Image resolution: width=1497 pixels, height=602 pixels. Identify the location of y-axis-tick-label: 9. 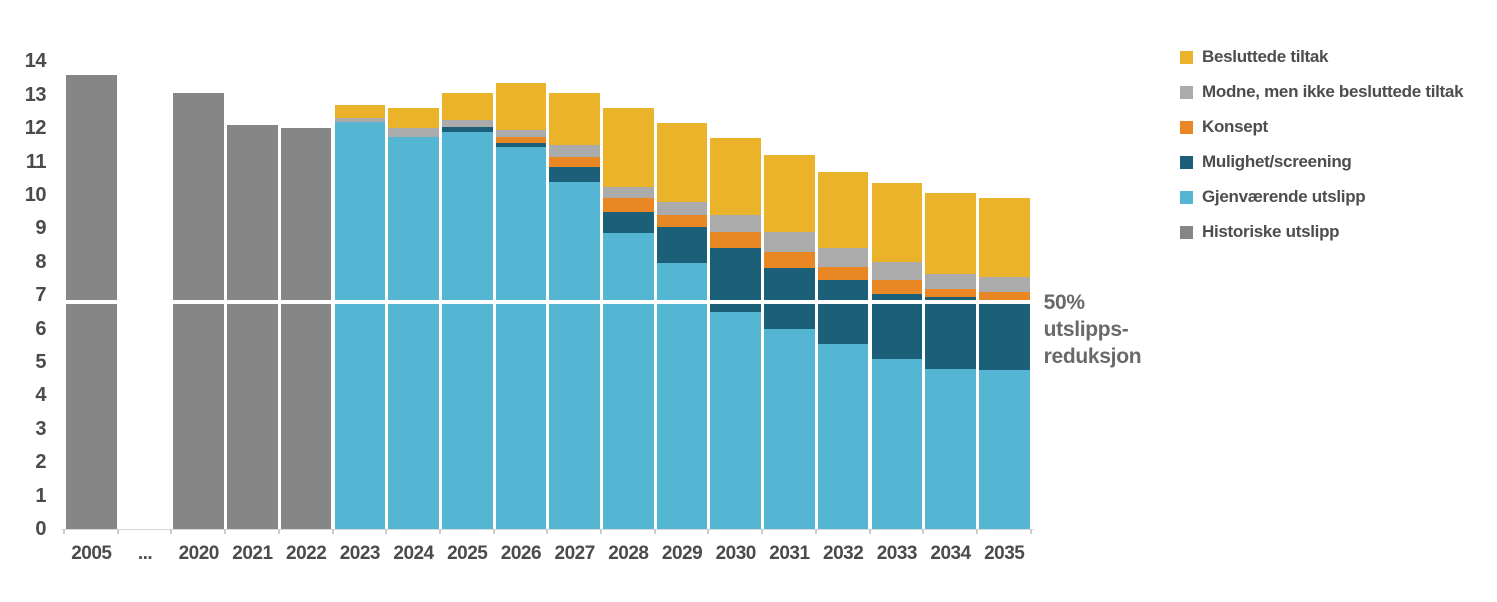
(40, 228).